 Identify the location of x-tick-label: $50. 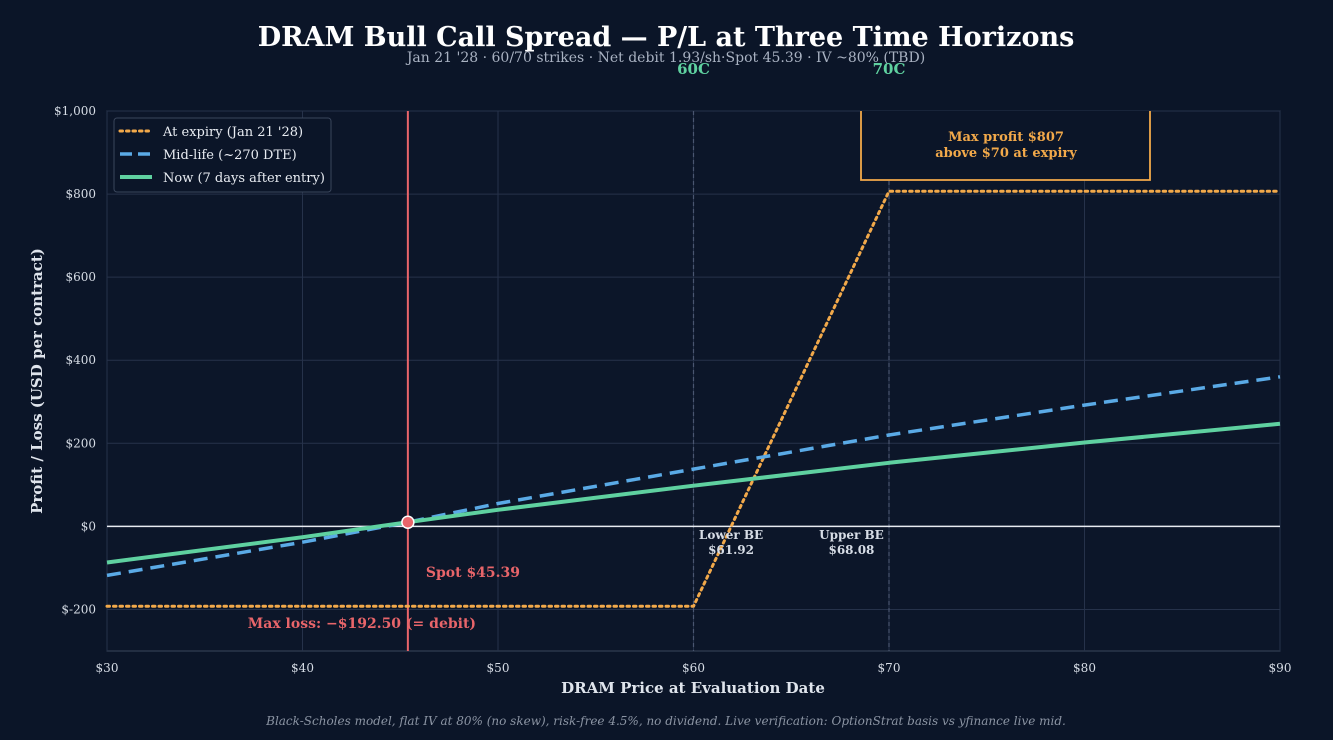
(498, 668).